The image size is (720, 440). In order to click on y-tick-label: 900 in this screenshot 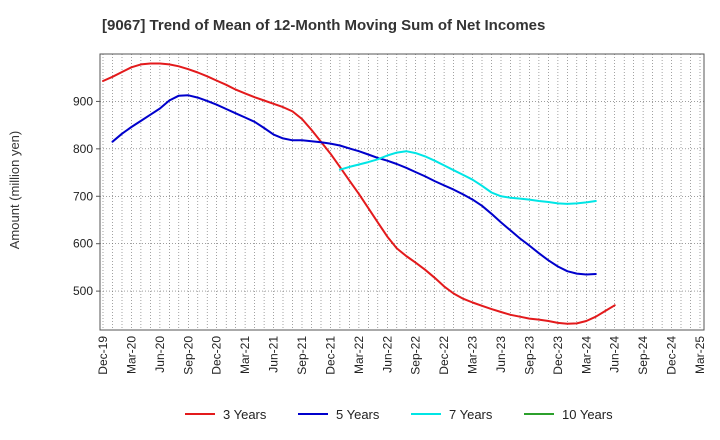, I will do `click(83, 101)`.